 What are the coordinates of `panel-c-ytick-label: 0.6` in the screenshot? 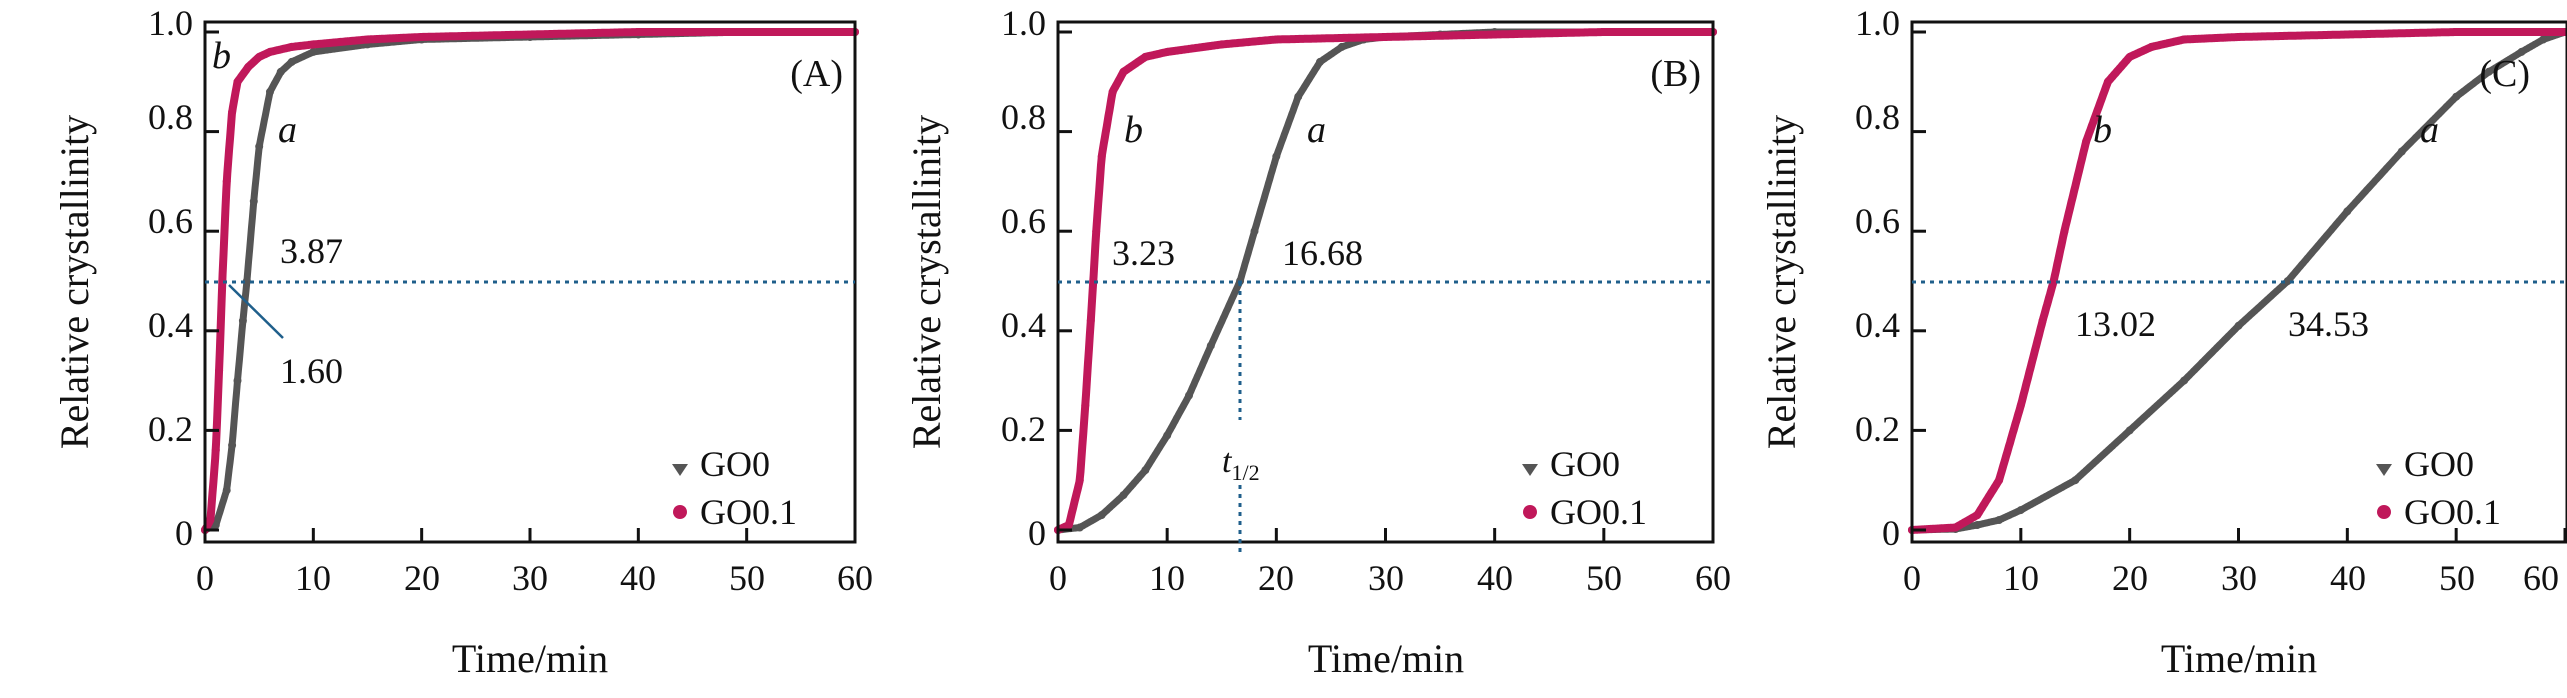 It's located at (1877, 221).